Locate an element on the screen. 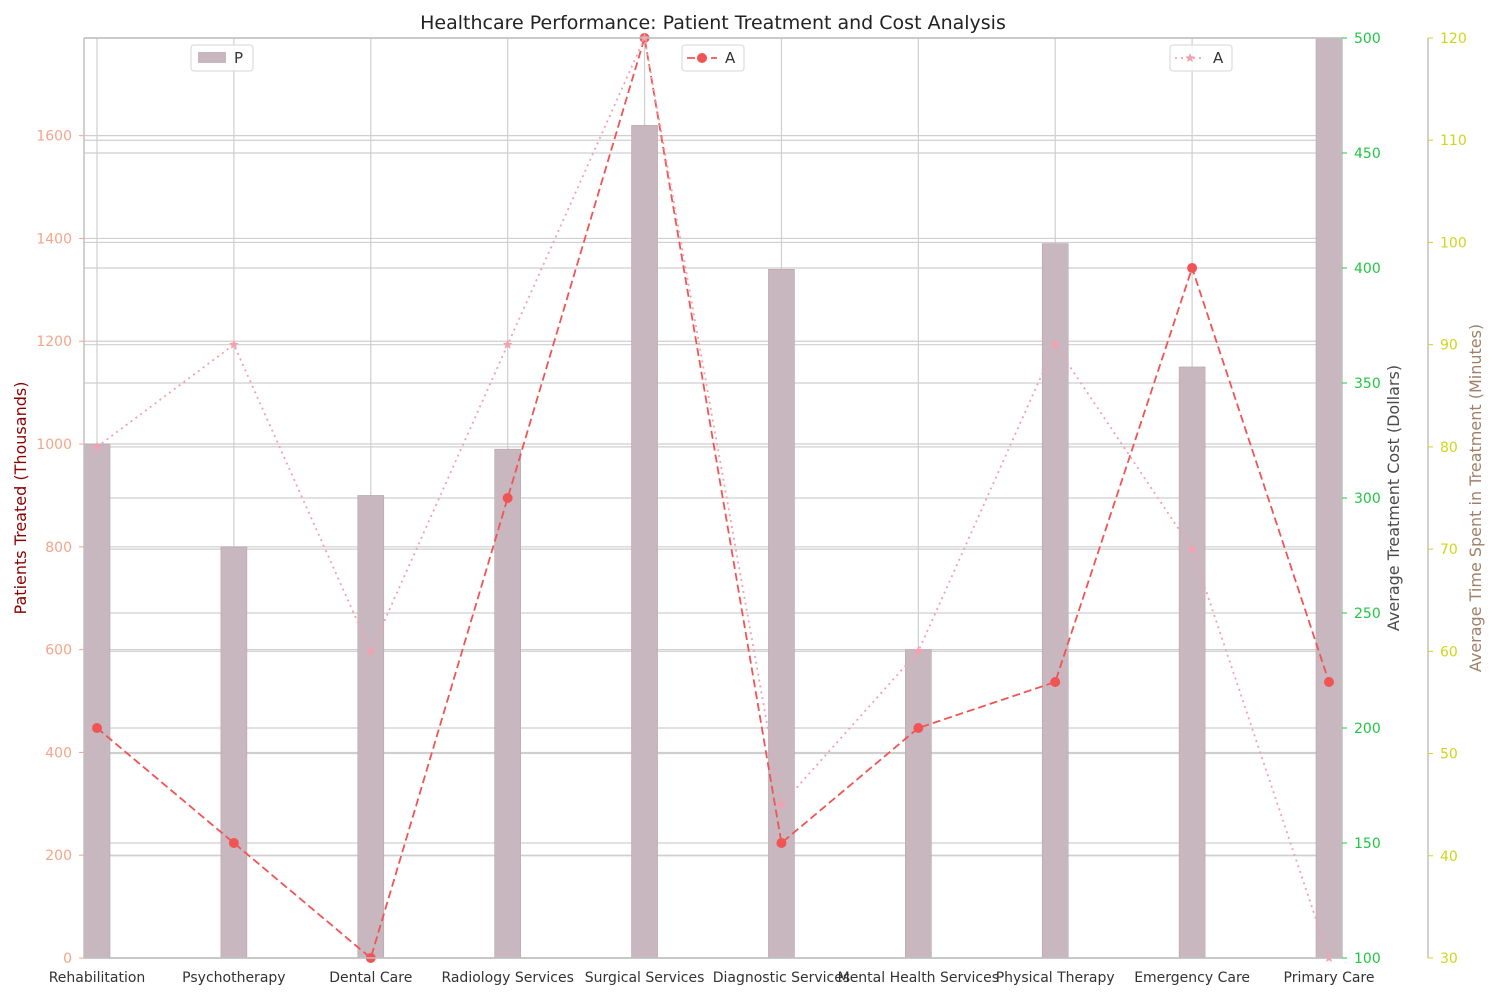  y-right2-tick-label: 50 is located at coordinates (1449, 755).